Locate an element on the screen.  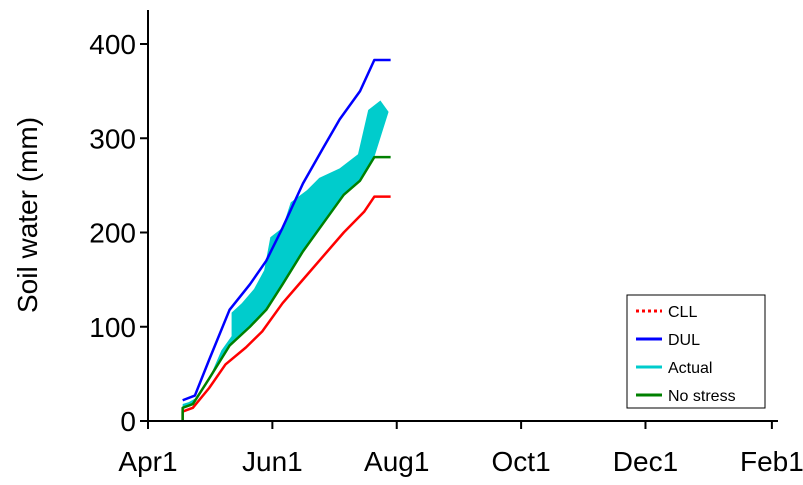
series-cll-line is located at coordinates (286, 308).